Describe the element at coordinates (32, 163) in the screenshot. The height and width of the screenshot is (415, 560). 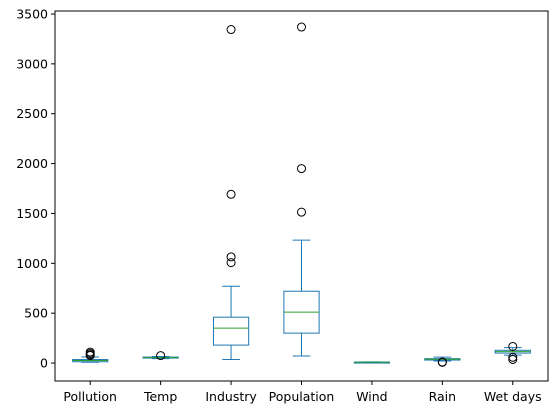
I see `y-tick-label: 2000` at that location.